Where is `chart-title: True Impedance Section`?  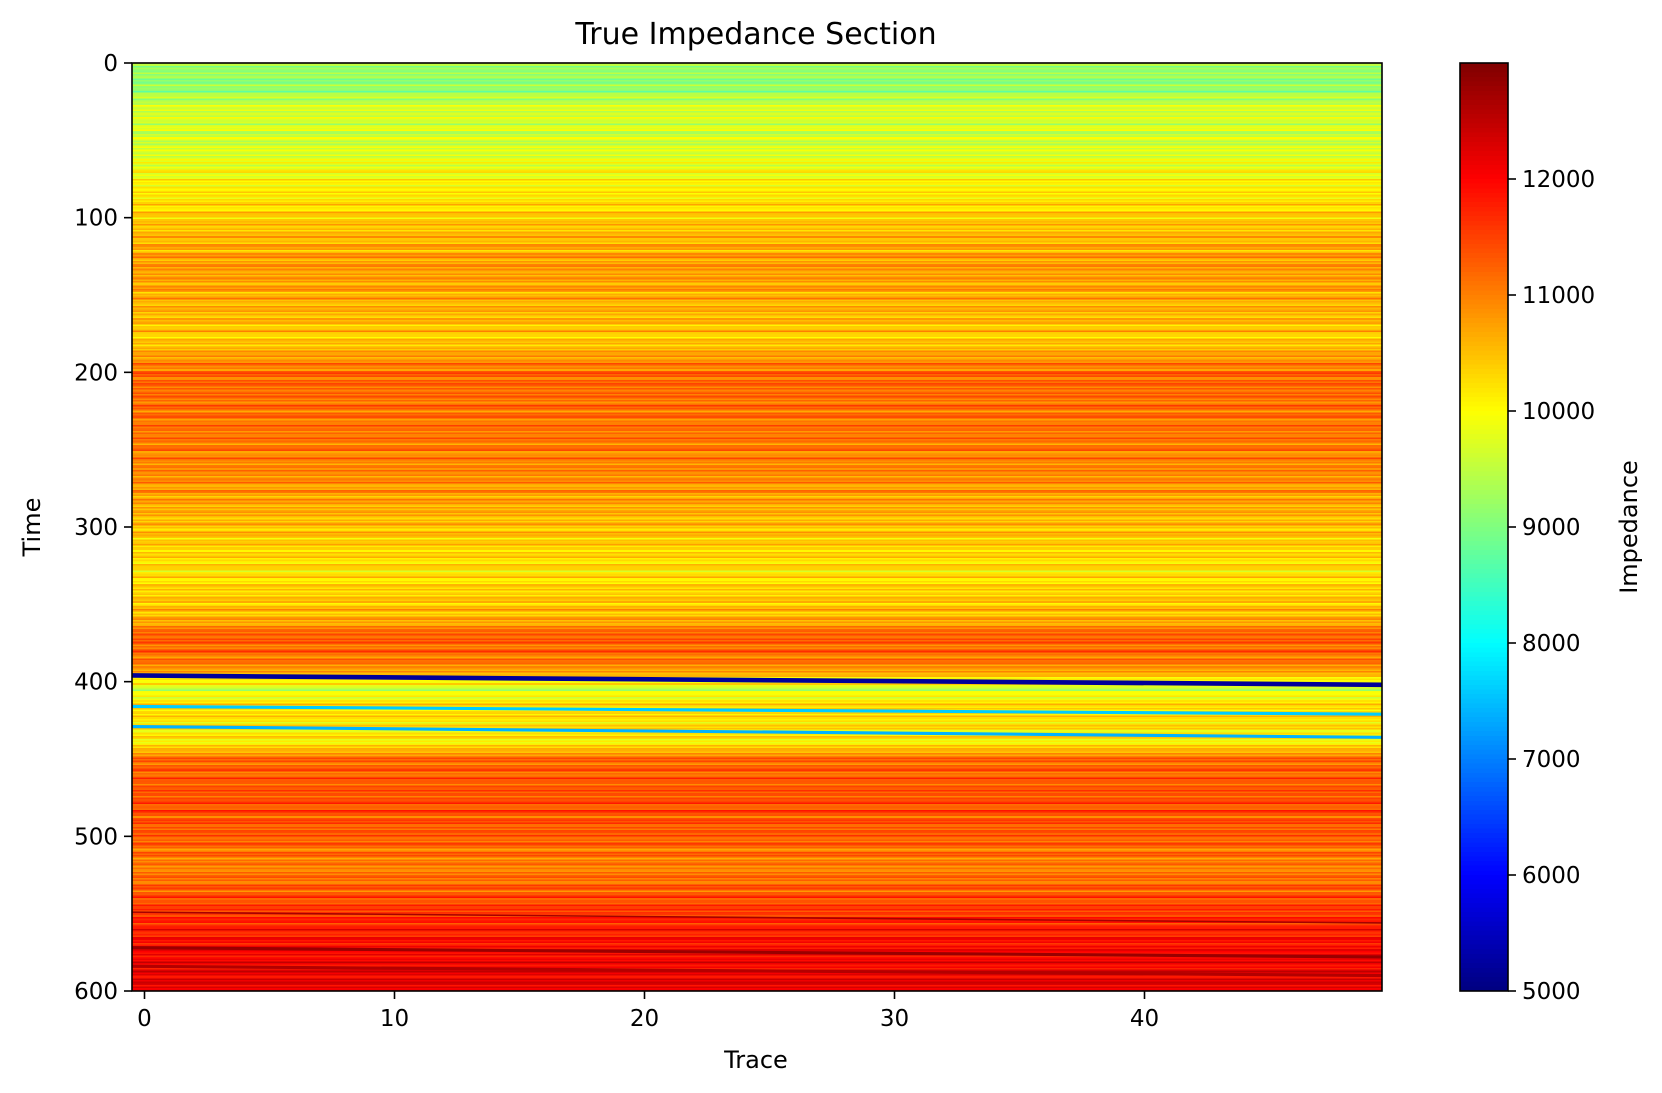
chart-title: True Impedance Section is located at coordinates (755, 34).